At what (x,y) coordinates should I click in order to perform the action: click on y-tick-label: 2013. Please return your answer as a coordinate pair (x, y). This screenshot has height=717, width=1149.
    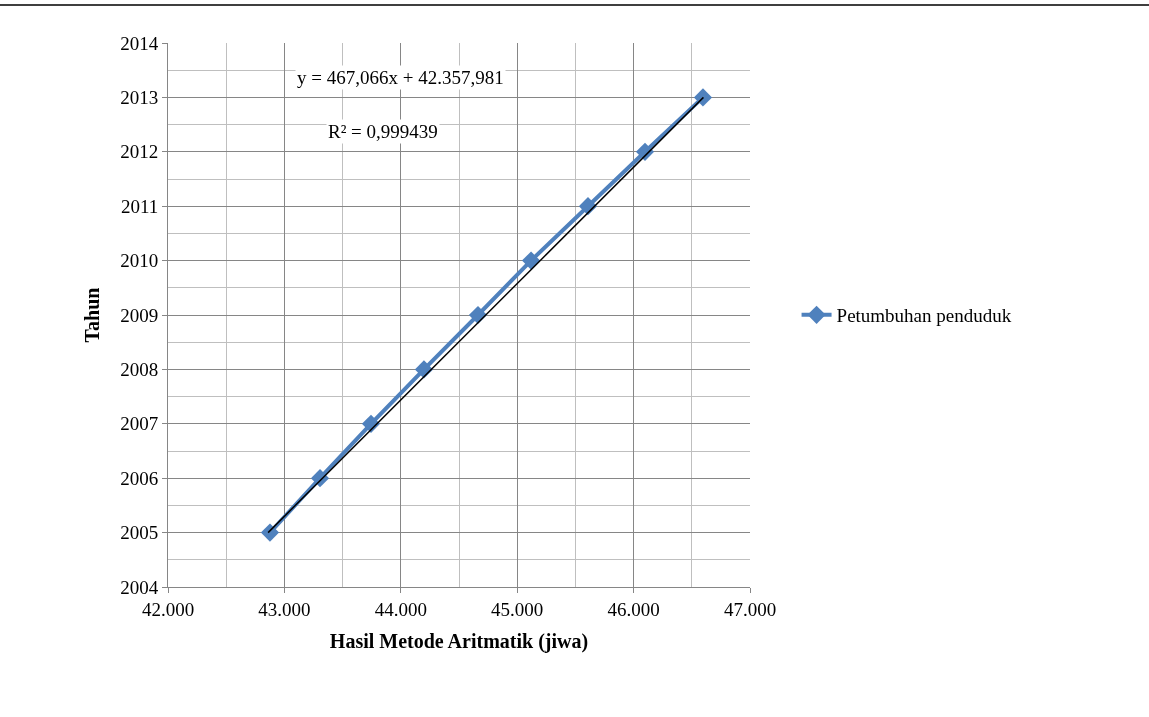
    Looking at the image, I should click on (139, 98).